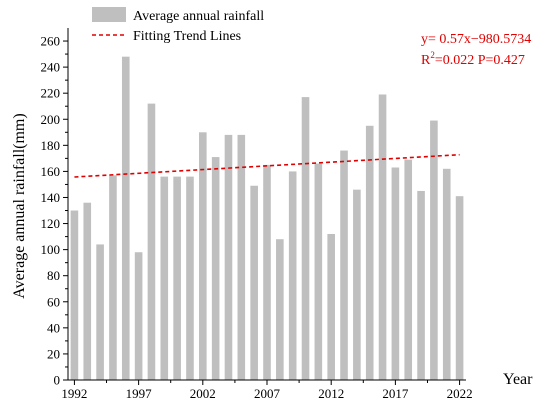  I want to click on bar-2020, so click(434, 250).